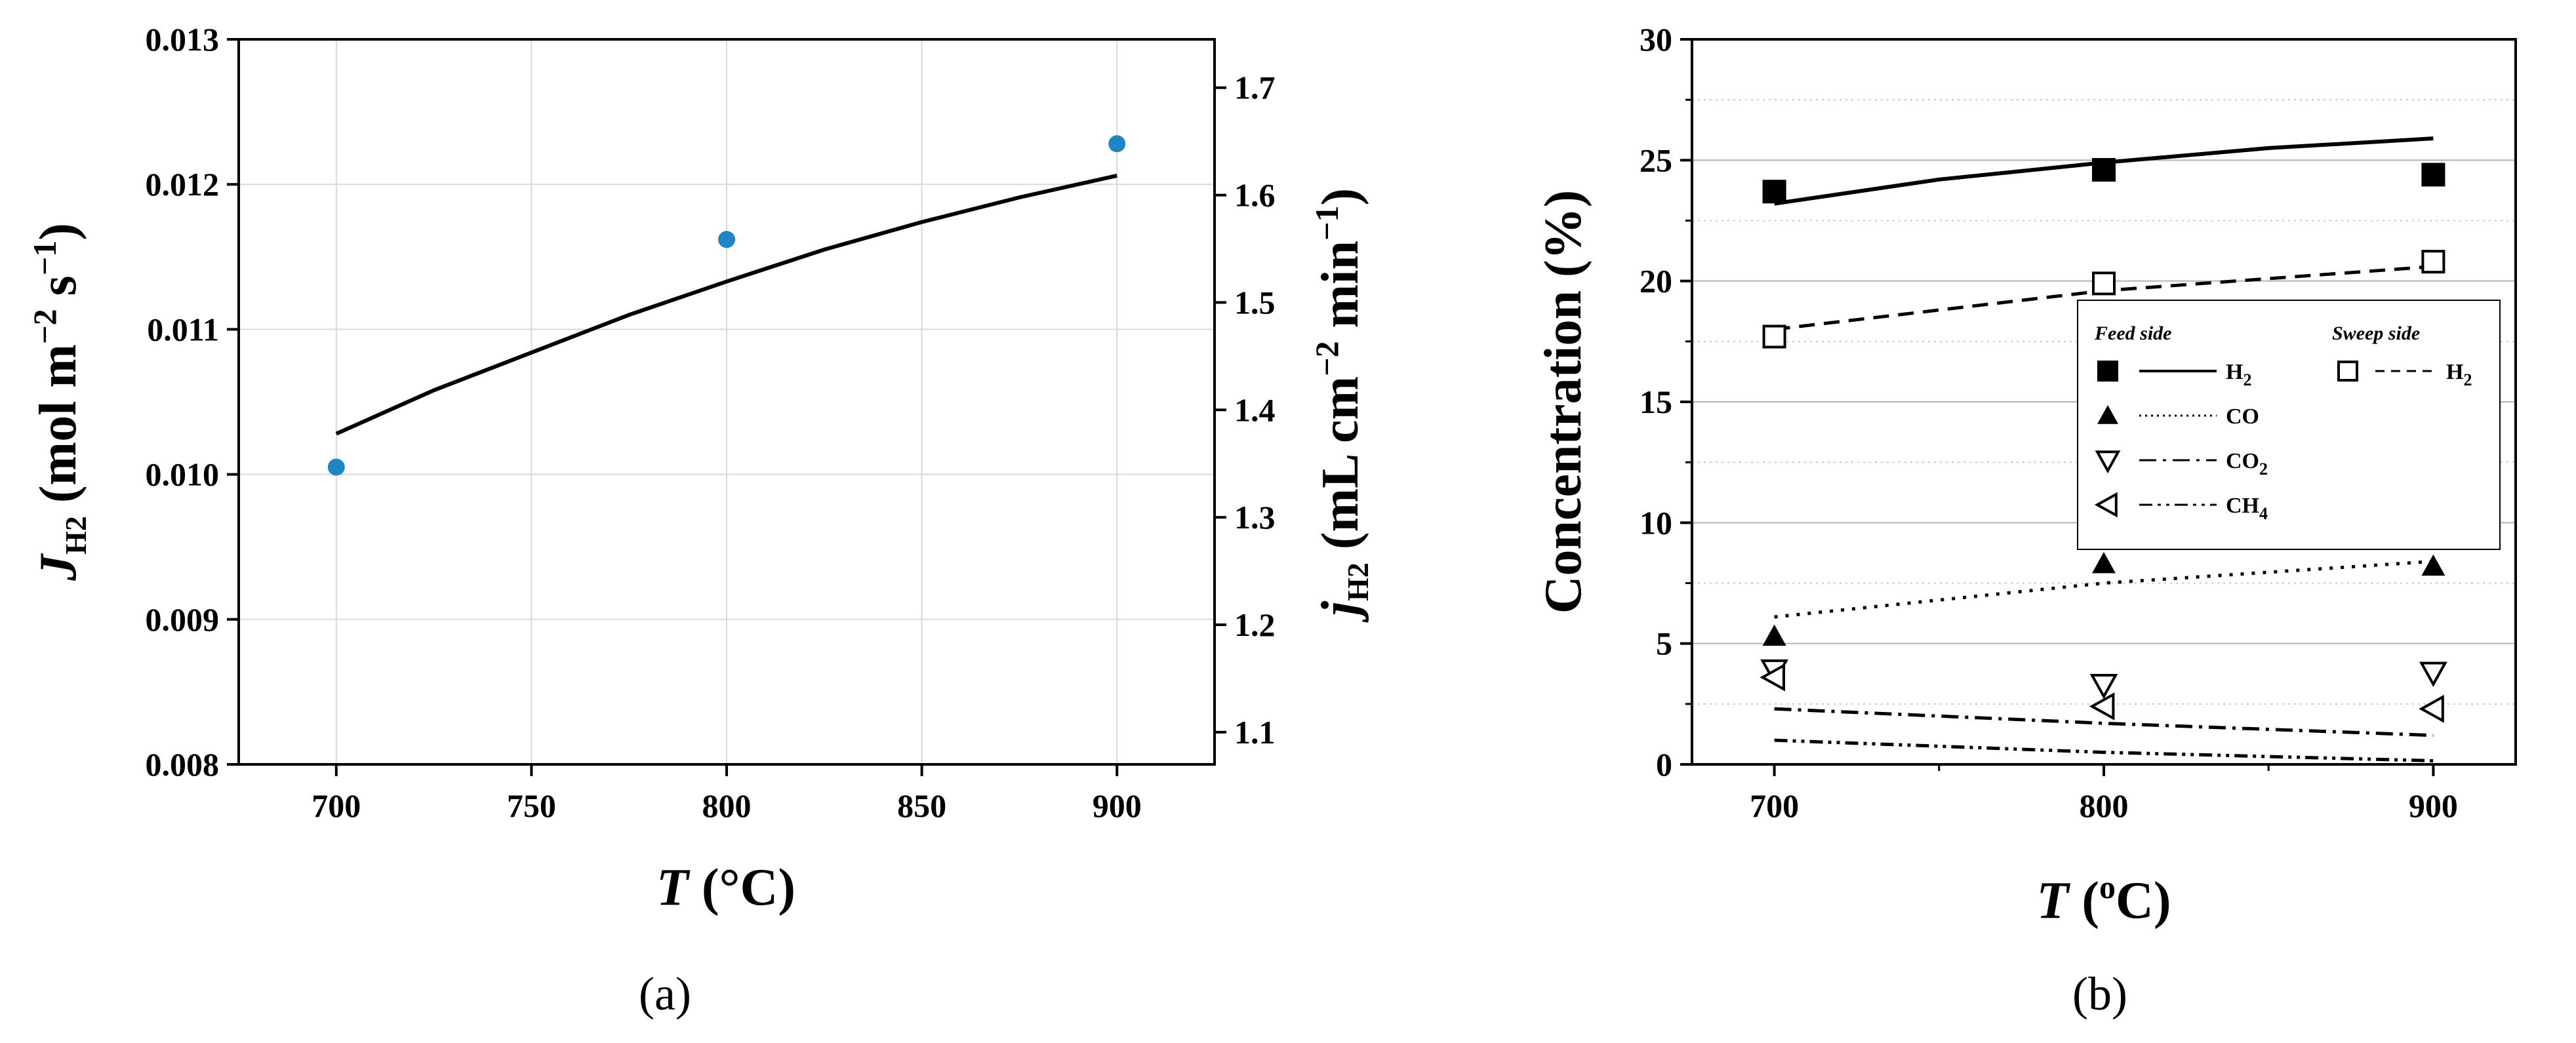  I want to click on b-x-ticks: 700 800 900, so click(2104, 794).